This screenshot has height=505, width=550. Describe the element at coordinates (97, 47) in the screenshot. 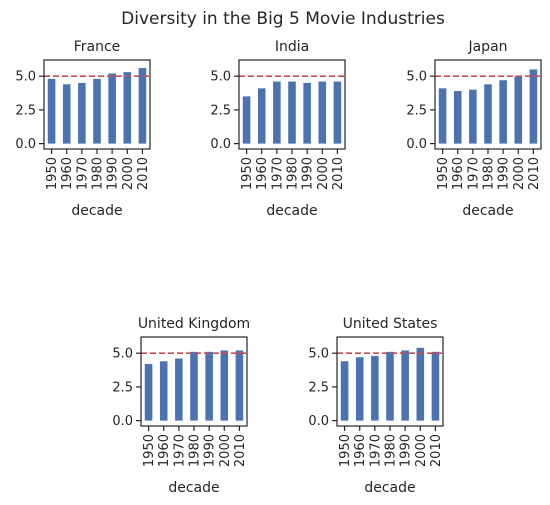

I see `subplot-title: France` at that location.